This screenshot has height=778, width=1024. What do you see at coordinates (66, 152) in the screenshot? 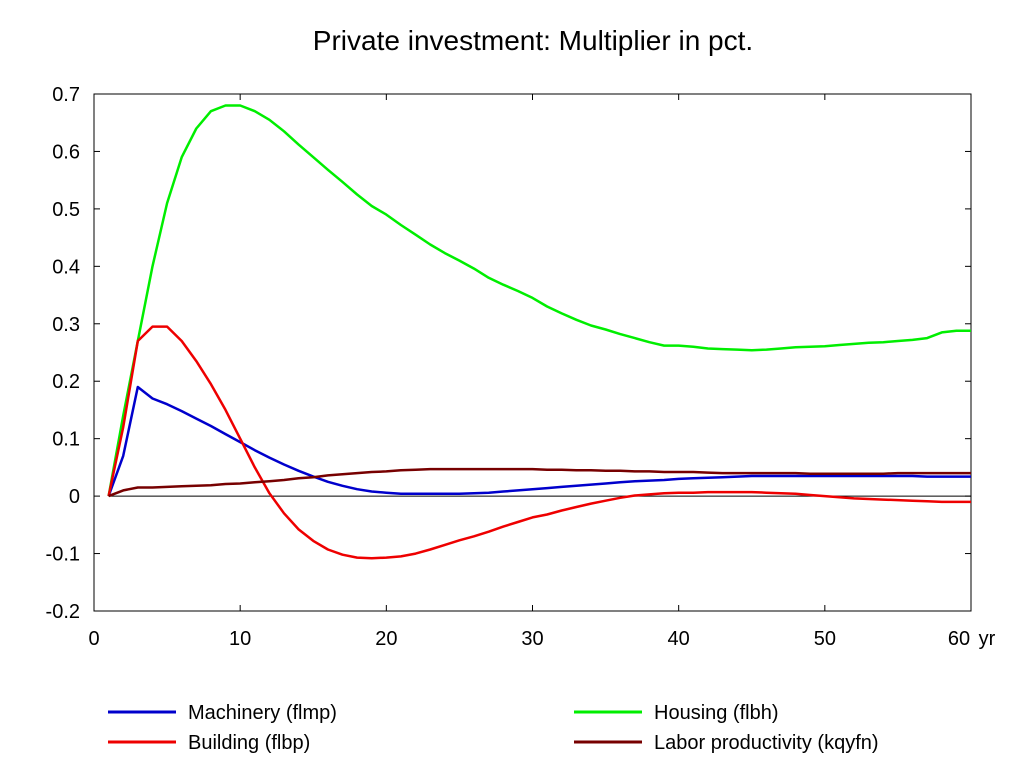
I see `y-tick-label: 0.6` at bounding box center [66, 152].